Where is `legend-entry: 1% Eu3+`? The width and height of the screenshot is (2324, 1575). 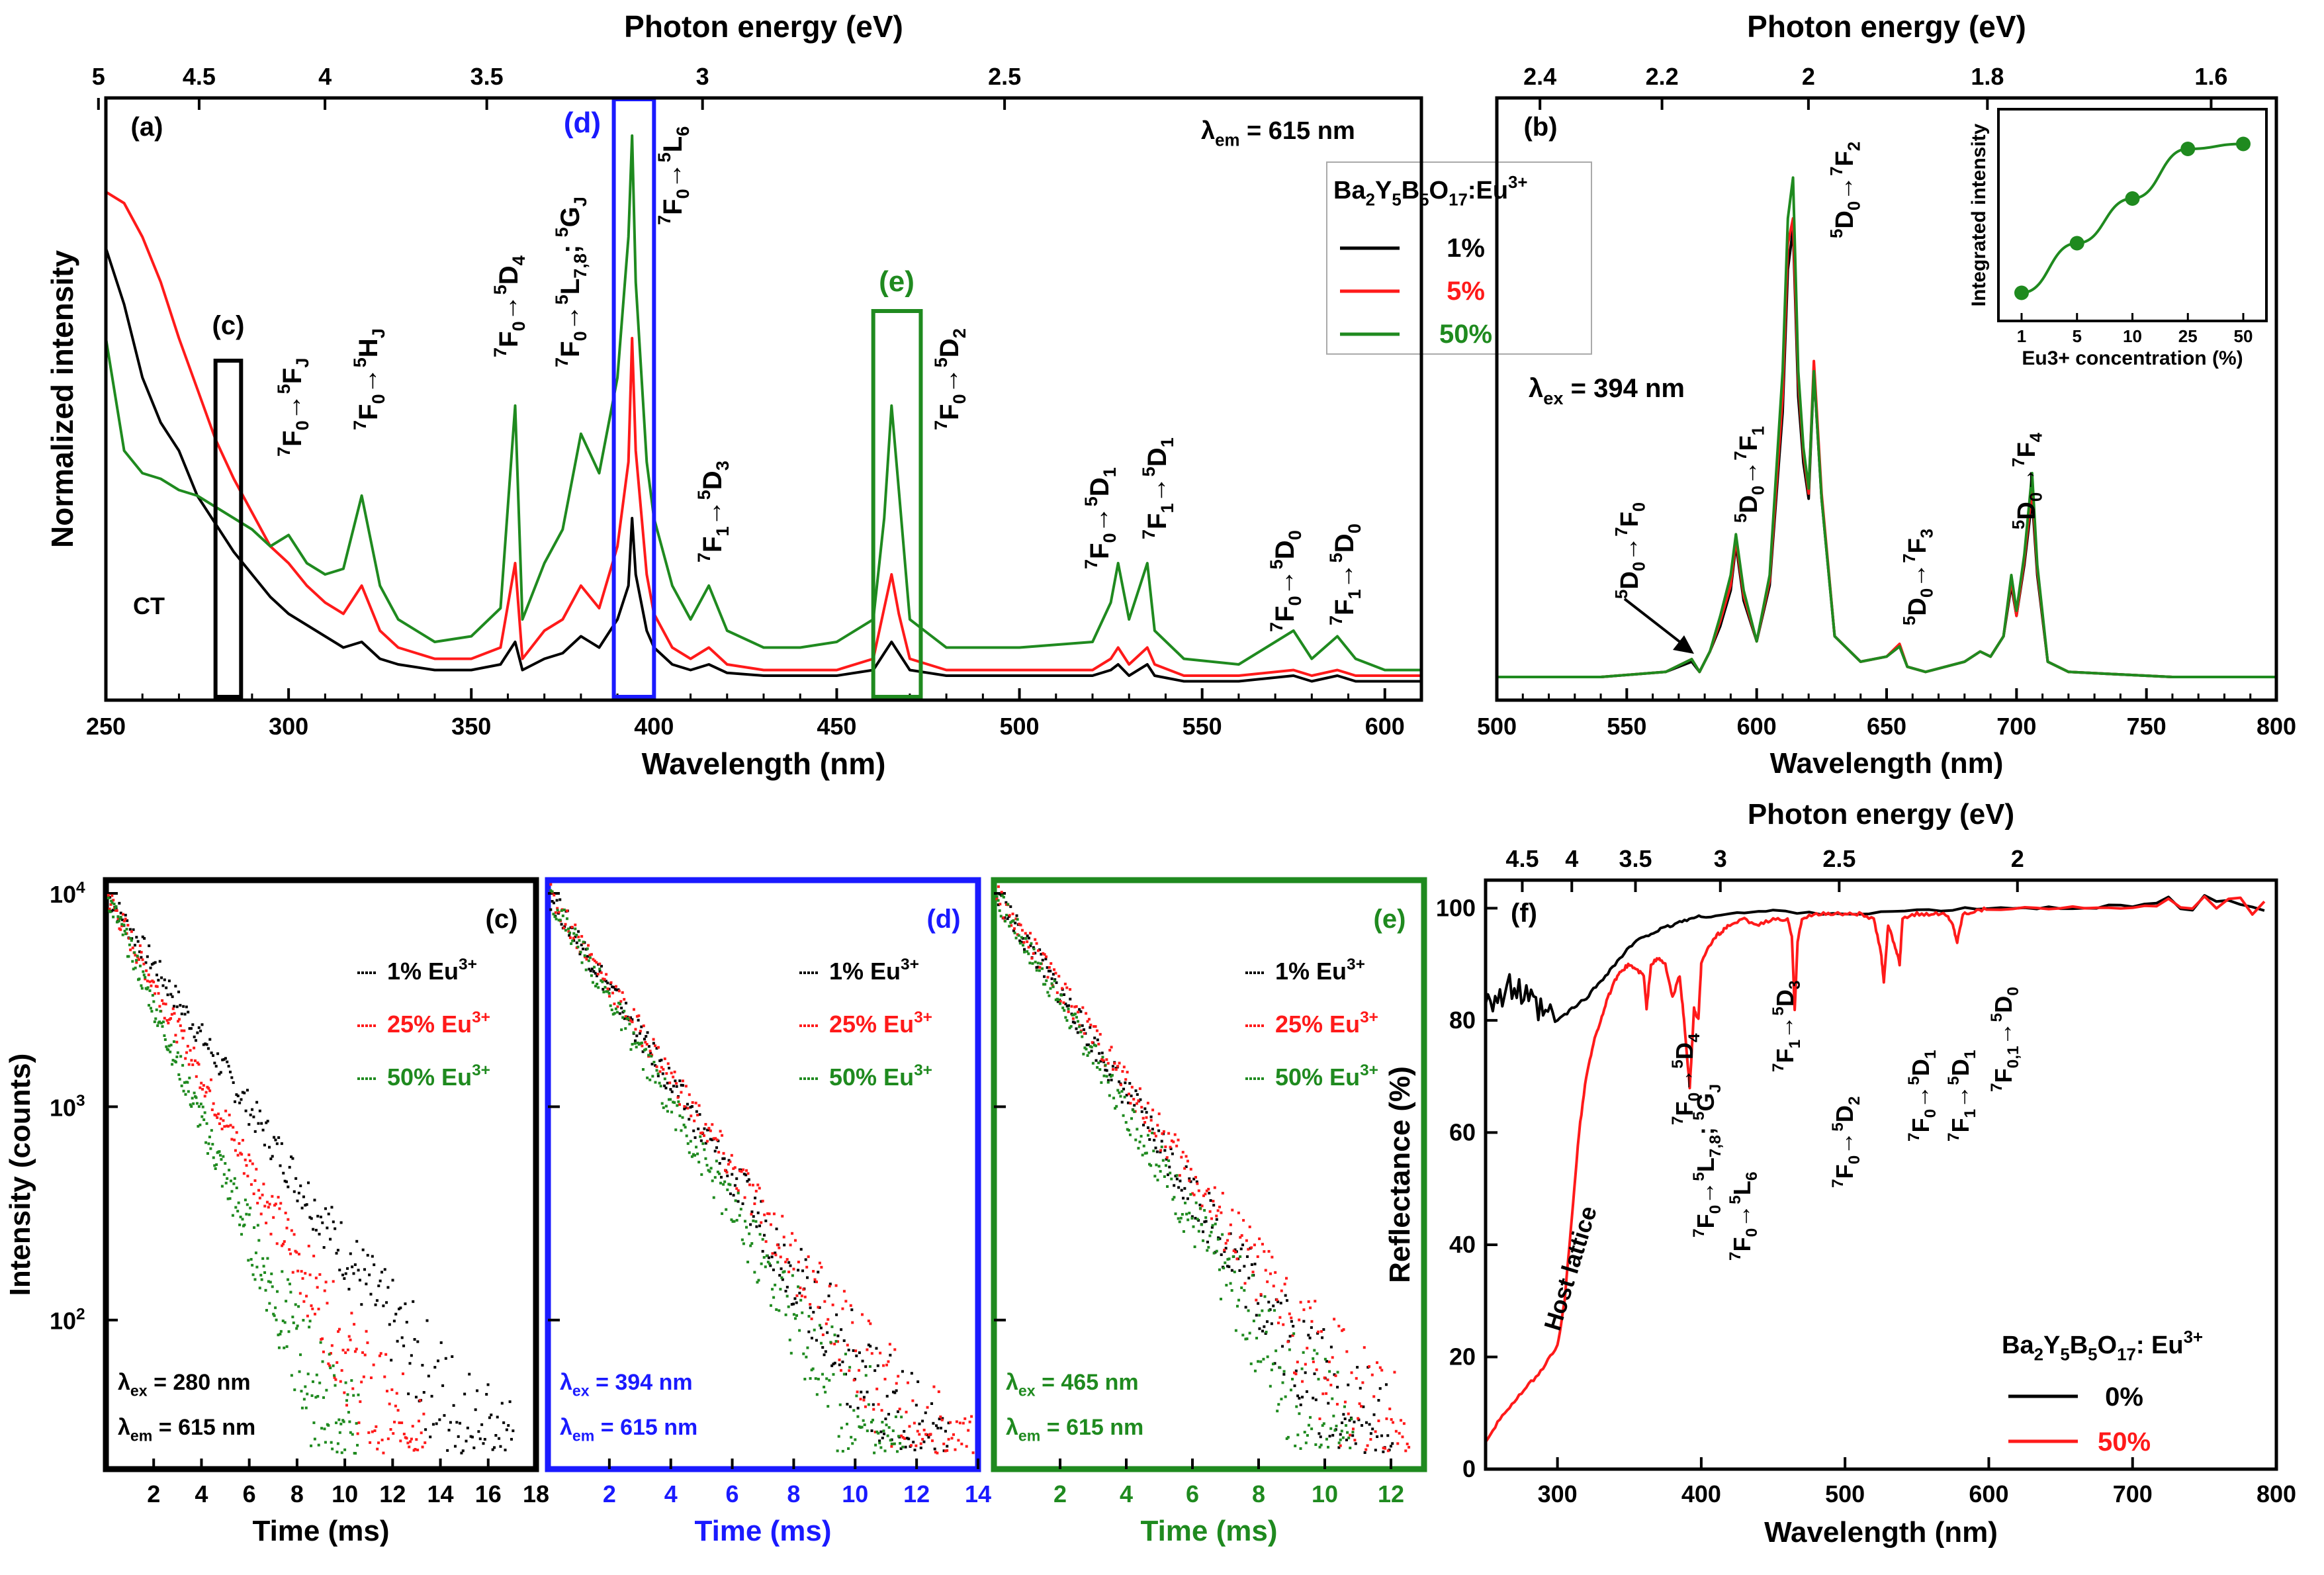 legend-entry: 1% Eu3+ is located at coordinates (1320, 970).